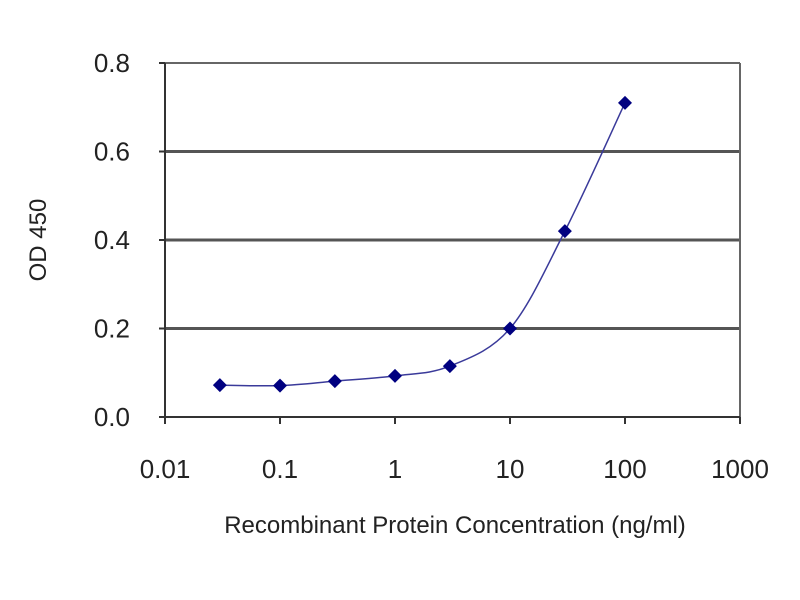  Describe the element at coordinates (624, 469) in the screenshot. I see `x-tick-label: 100` at that location.